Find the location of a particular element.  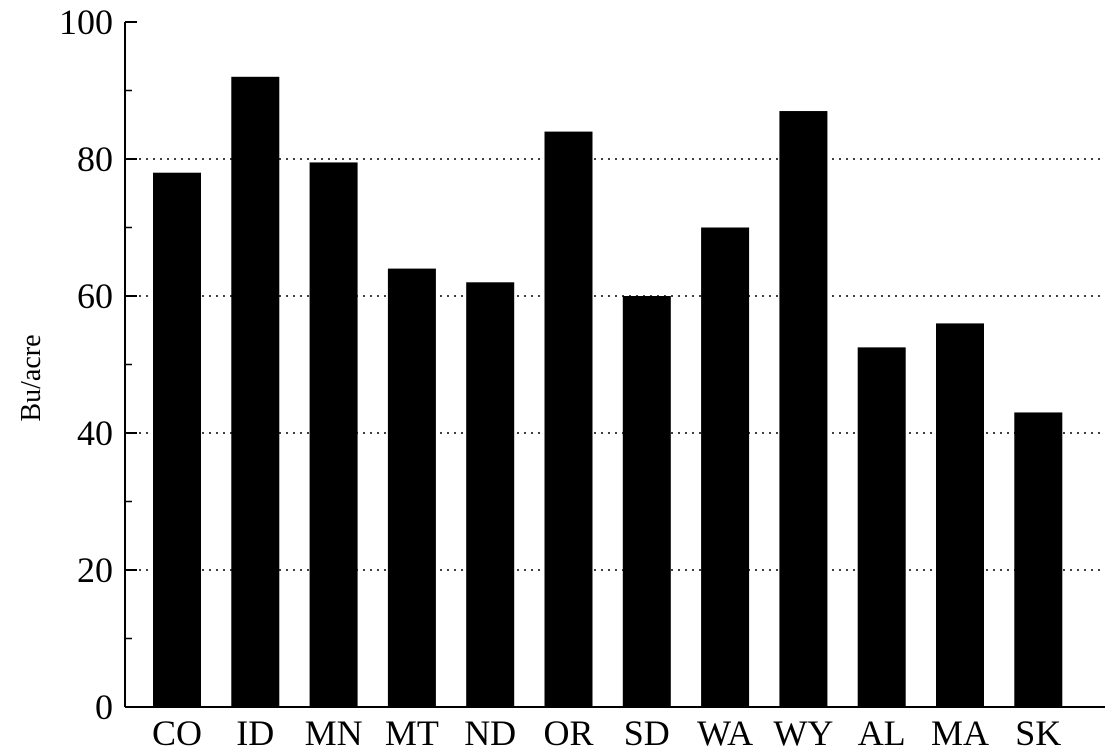

x-tick-label-ma: MA is located at coordinates (960, 733).